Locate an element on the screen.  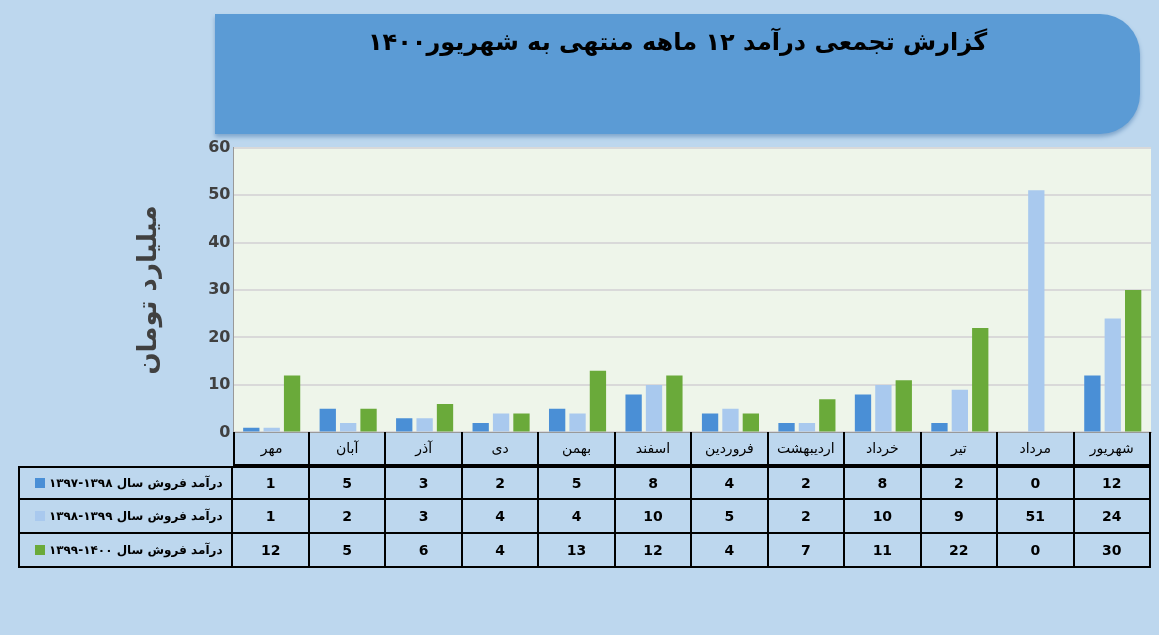
x-tick-label: فروردین is located at coordinates (730, 449).